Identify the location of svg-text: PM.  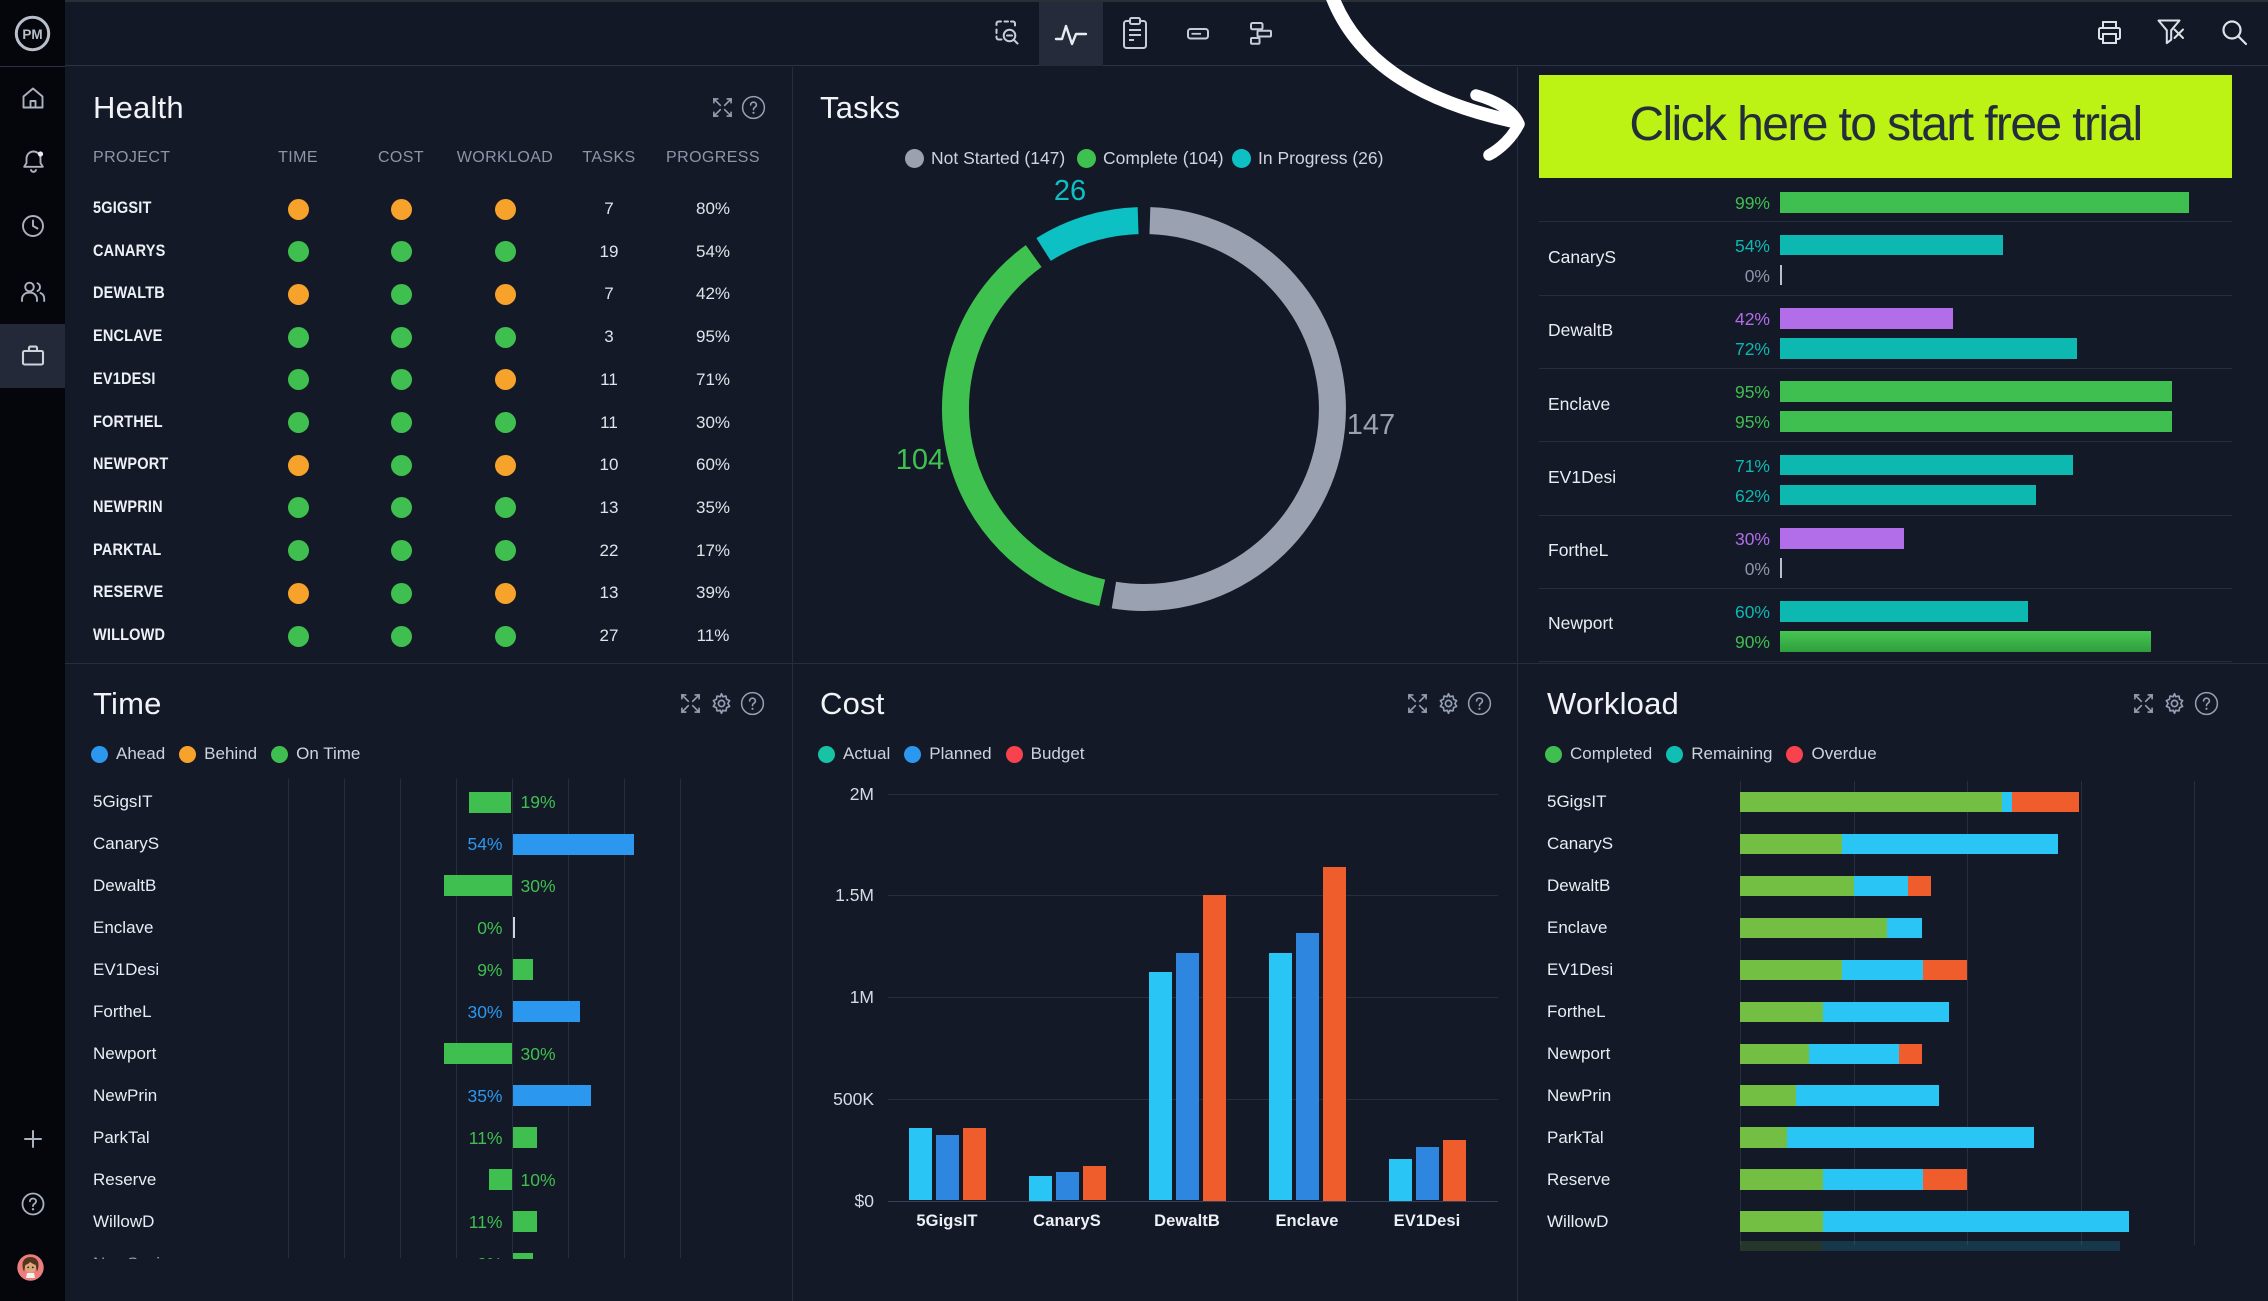
(32, 34).